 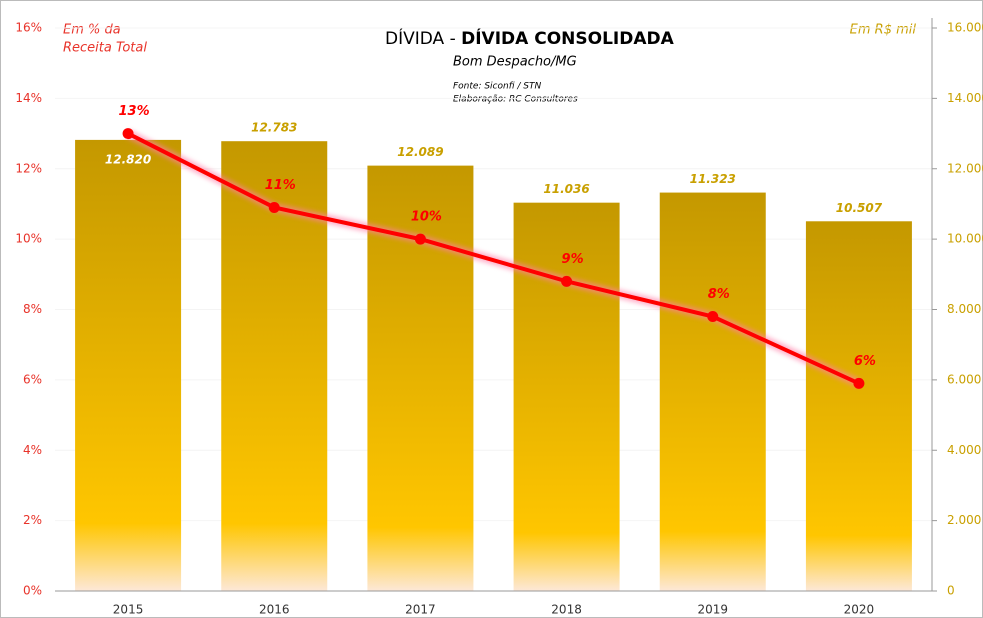 I want to click on subtitle: Bom Despacho/MG, so click(x=515, y=62).